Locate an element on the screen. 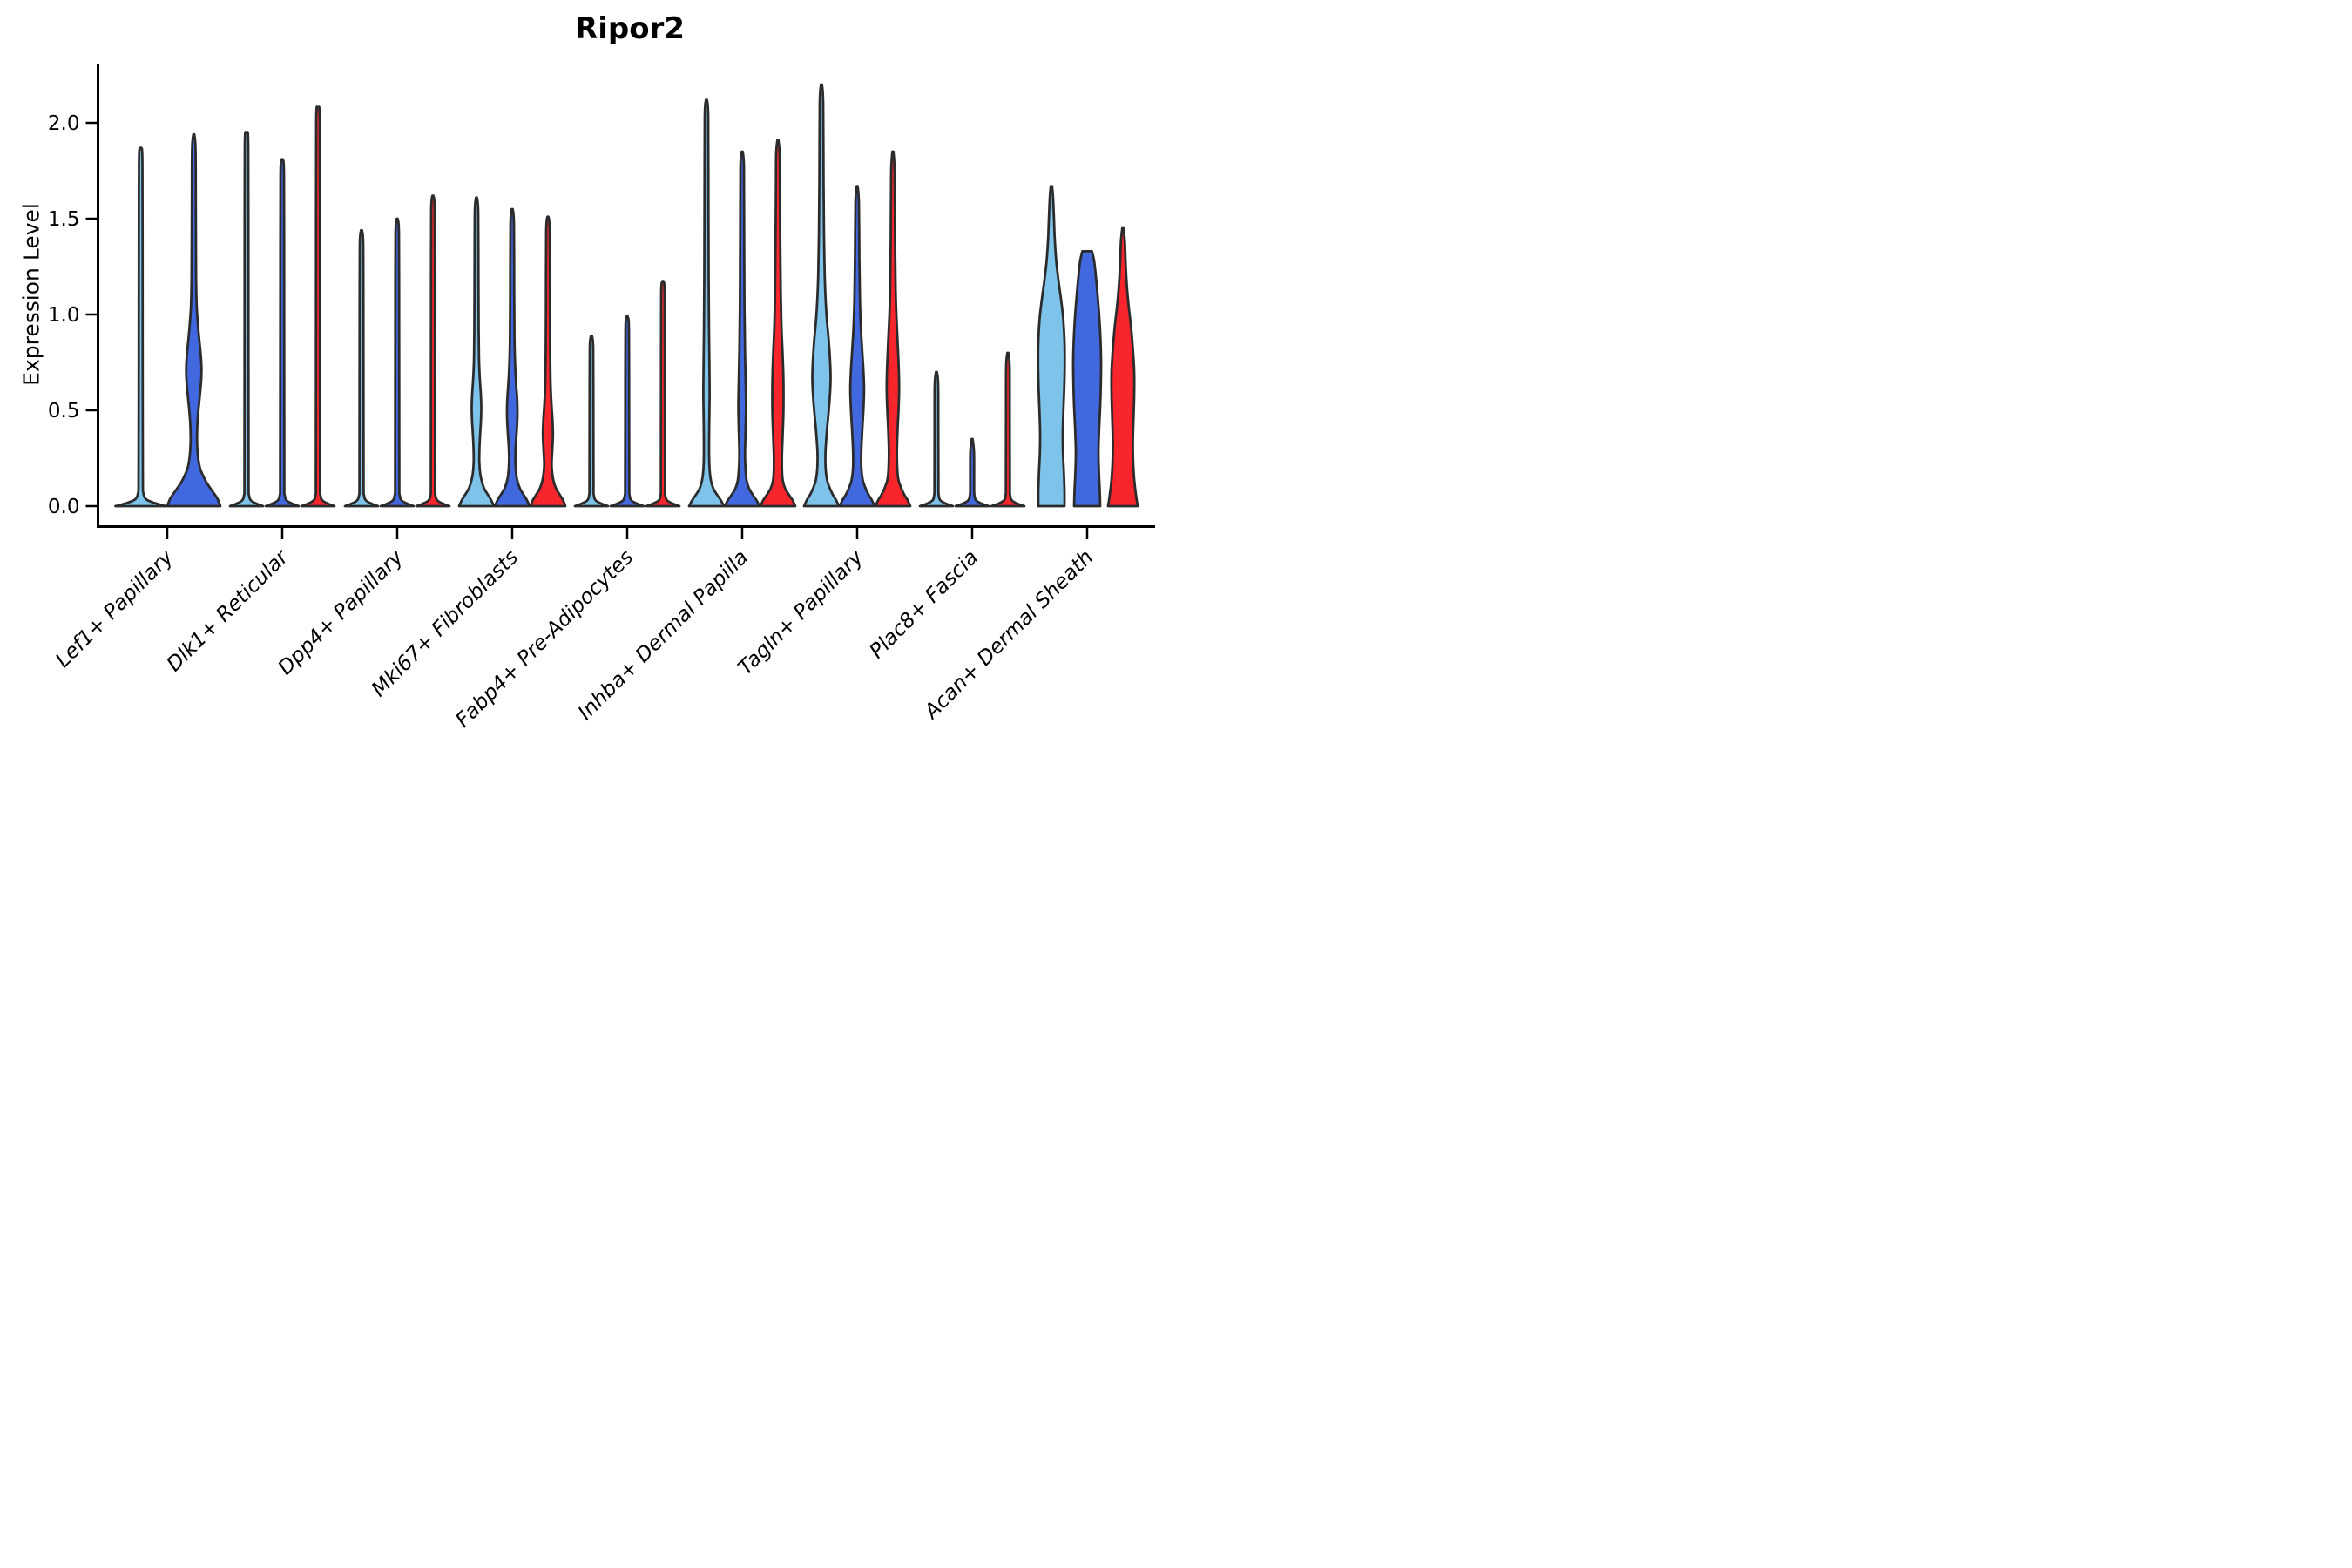 The width and height of the screenshot is (2352, 1568). violin-inhba-blue is located at coordinates (742, 329).